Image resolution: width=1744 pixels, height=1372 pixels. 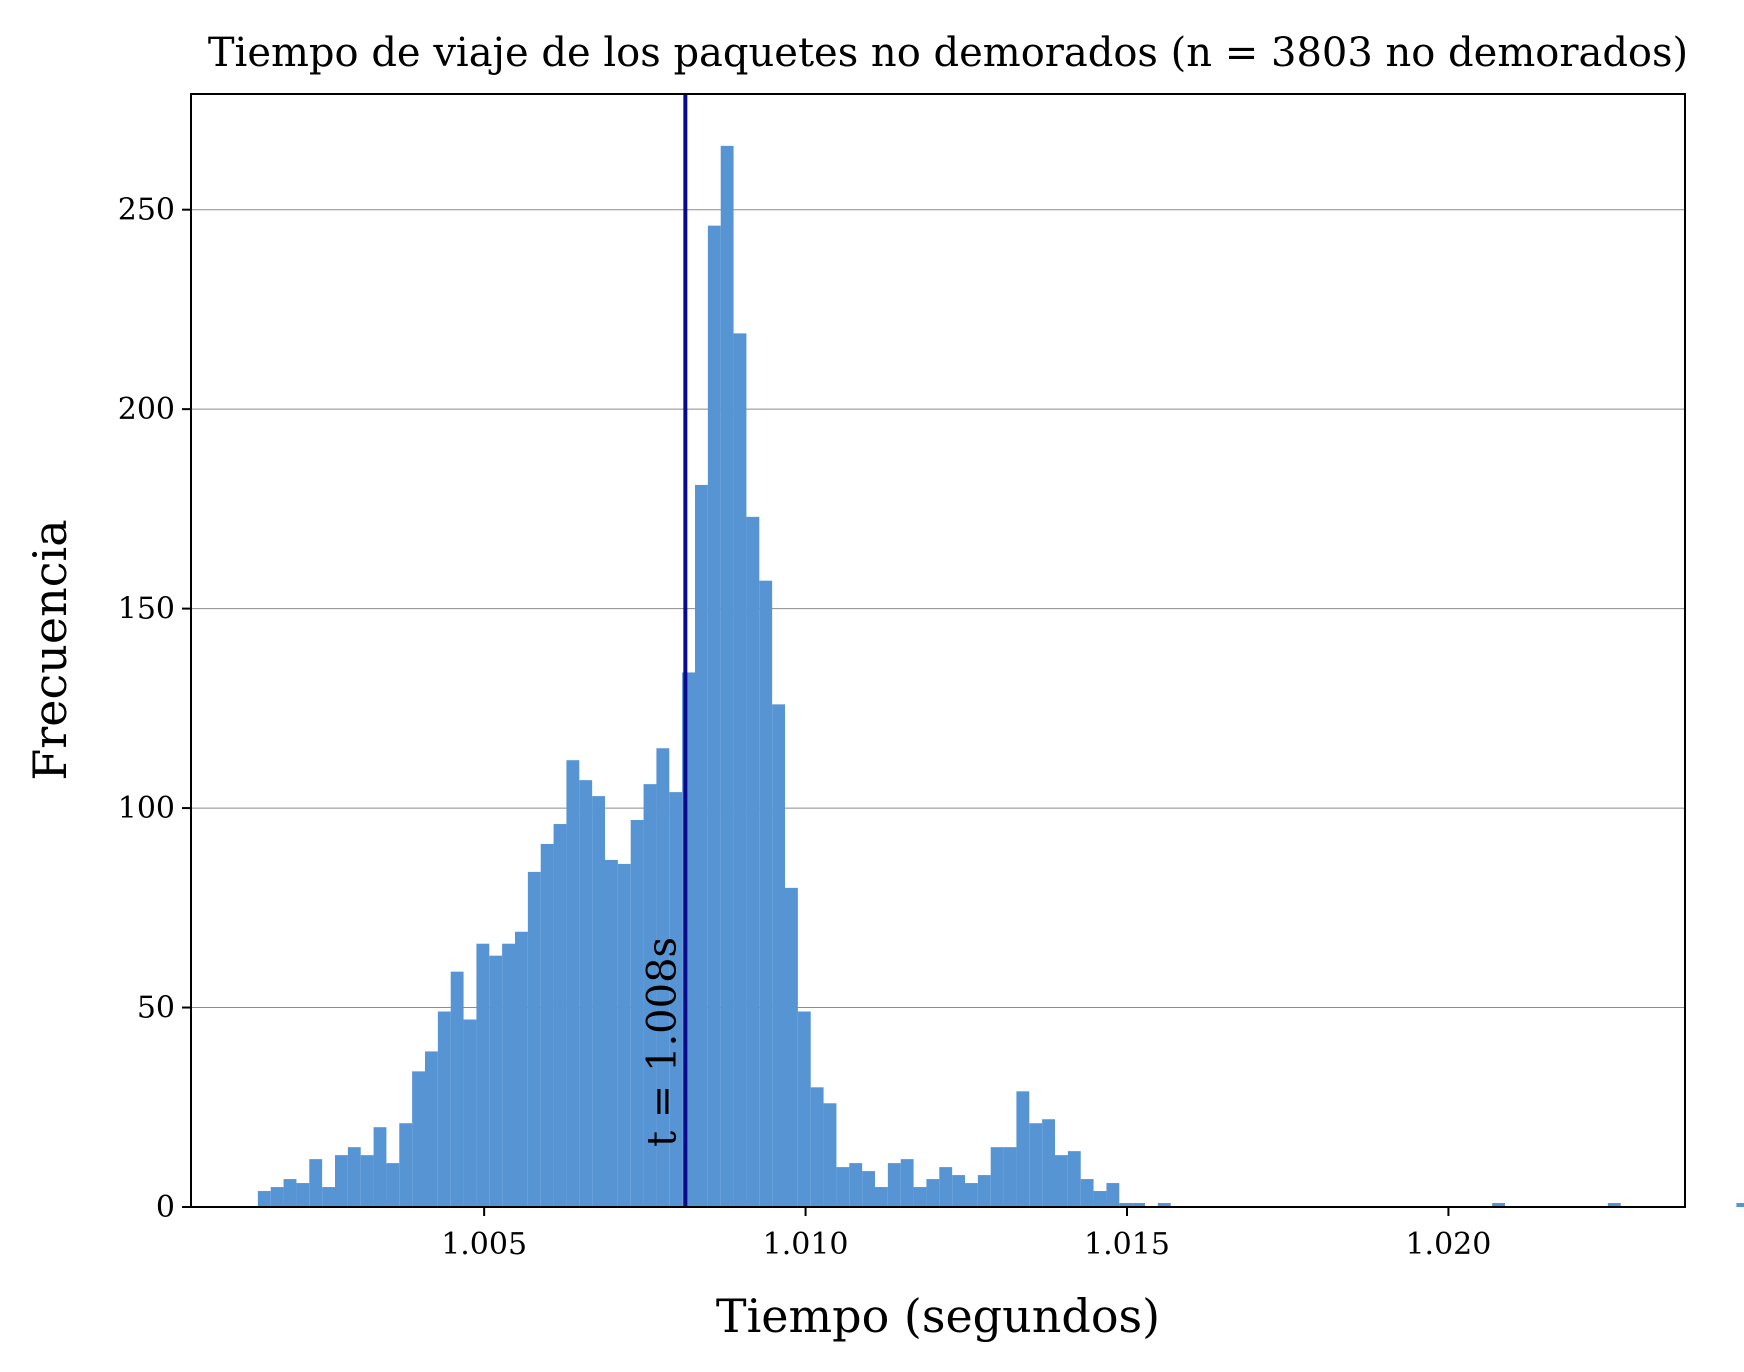 I want to click on y-tick-label: 0, so click(x=165, y=1207).